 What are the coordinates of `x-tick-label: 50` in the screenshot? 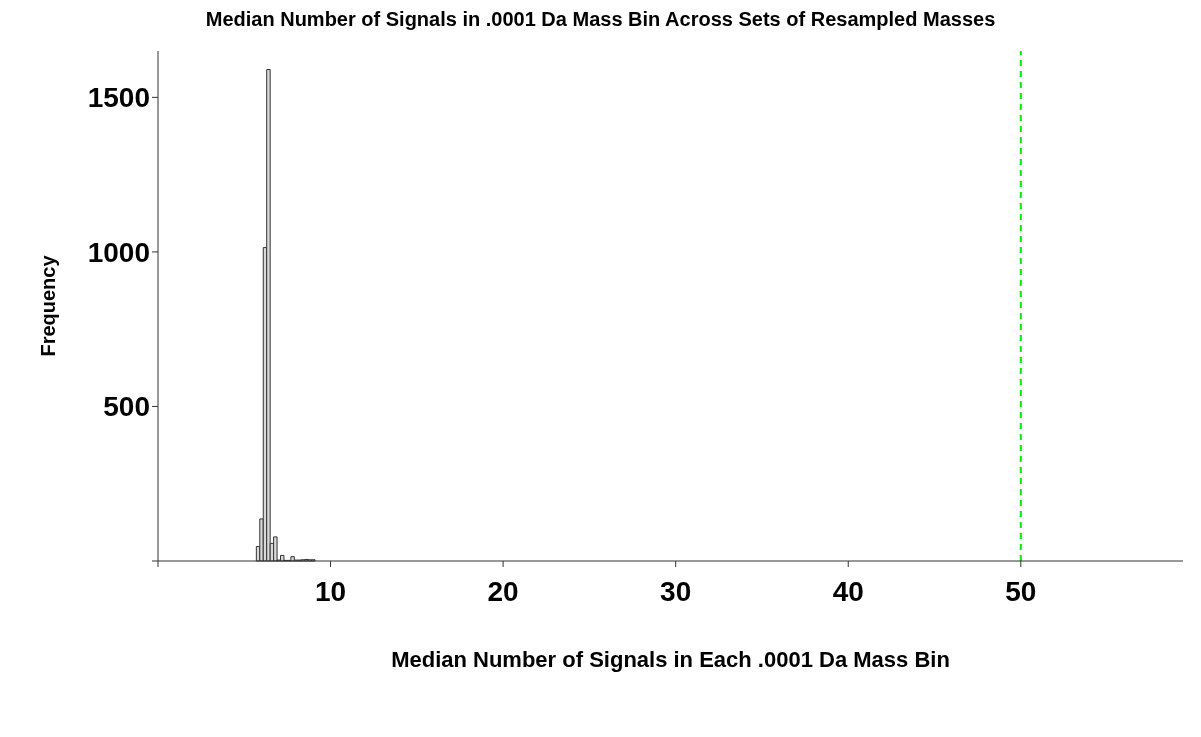 It's located at (1021, 591).